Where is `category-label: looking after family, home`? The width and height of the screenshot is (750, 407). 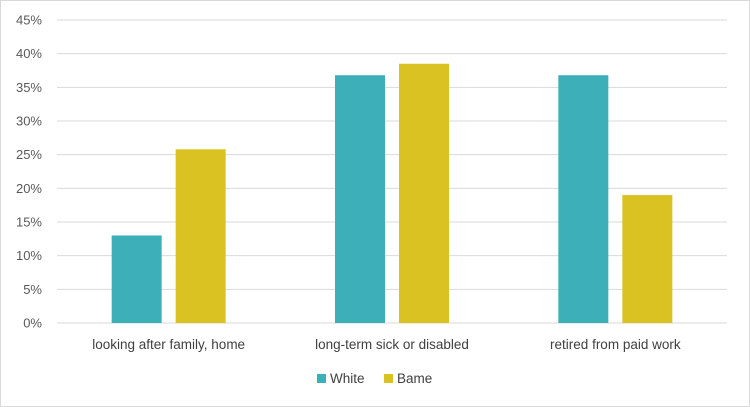
category-label: looking after family, home is located at coordinates (168, 344).